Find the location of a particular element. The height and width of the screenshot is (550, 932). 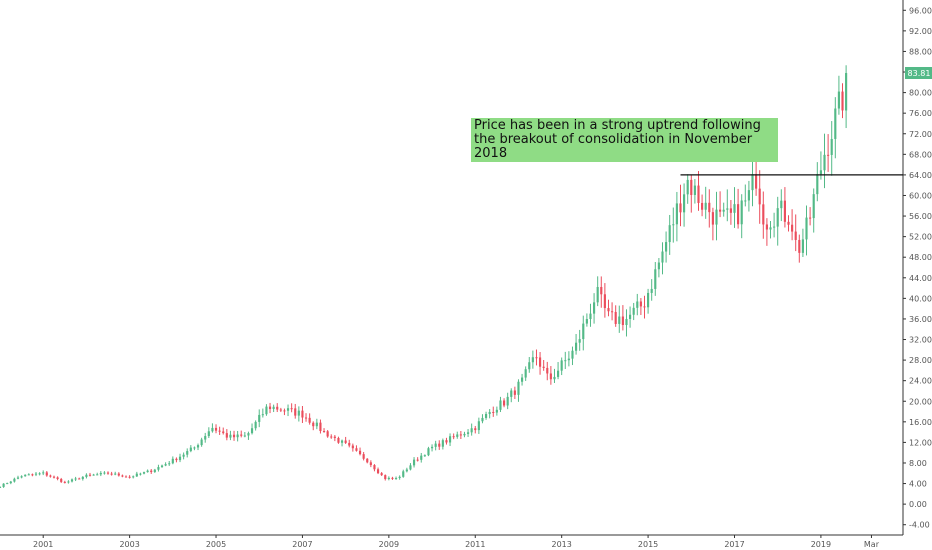

y-tick-label: 40.00 is located at coordinates (920, 298).